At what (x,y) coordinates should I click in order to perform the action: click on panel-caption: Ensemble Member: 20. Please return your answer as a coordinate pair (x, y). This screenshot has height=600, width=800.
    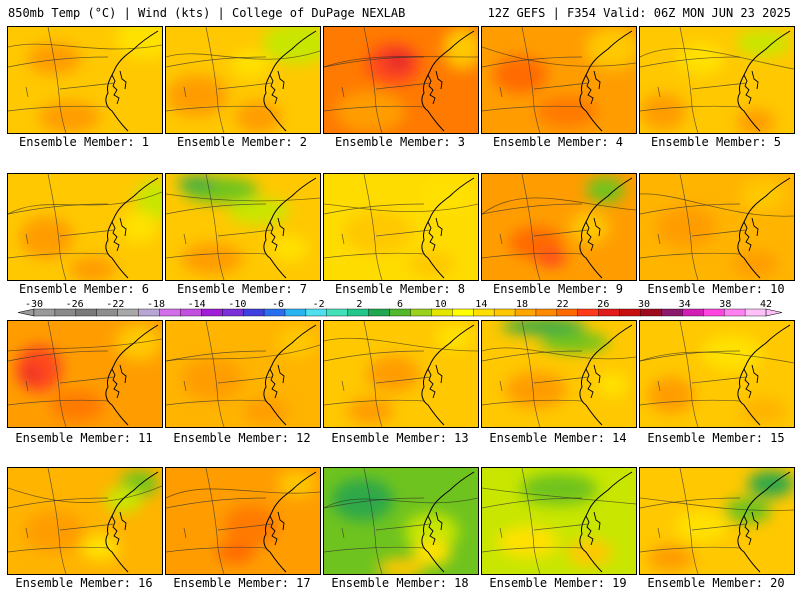
    Looking at the image, I should click on (716, 583).